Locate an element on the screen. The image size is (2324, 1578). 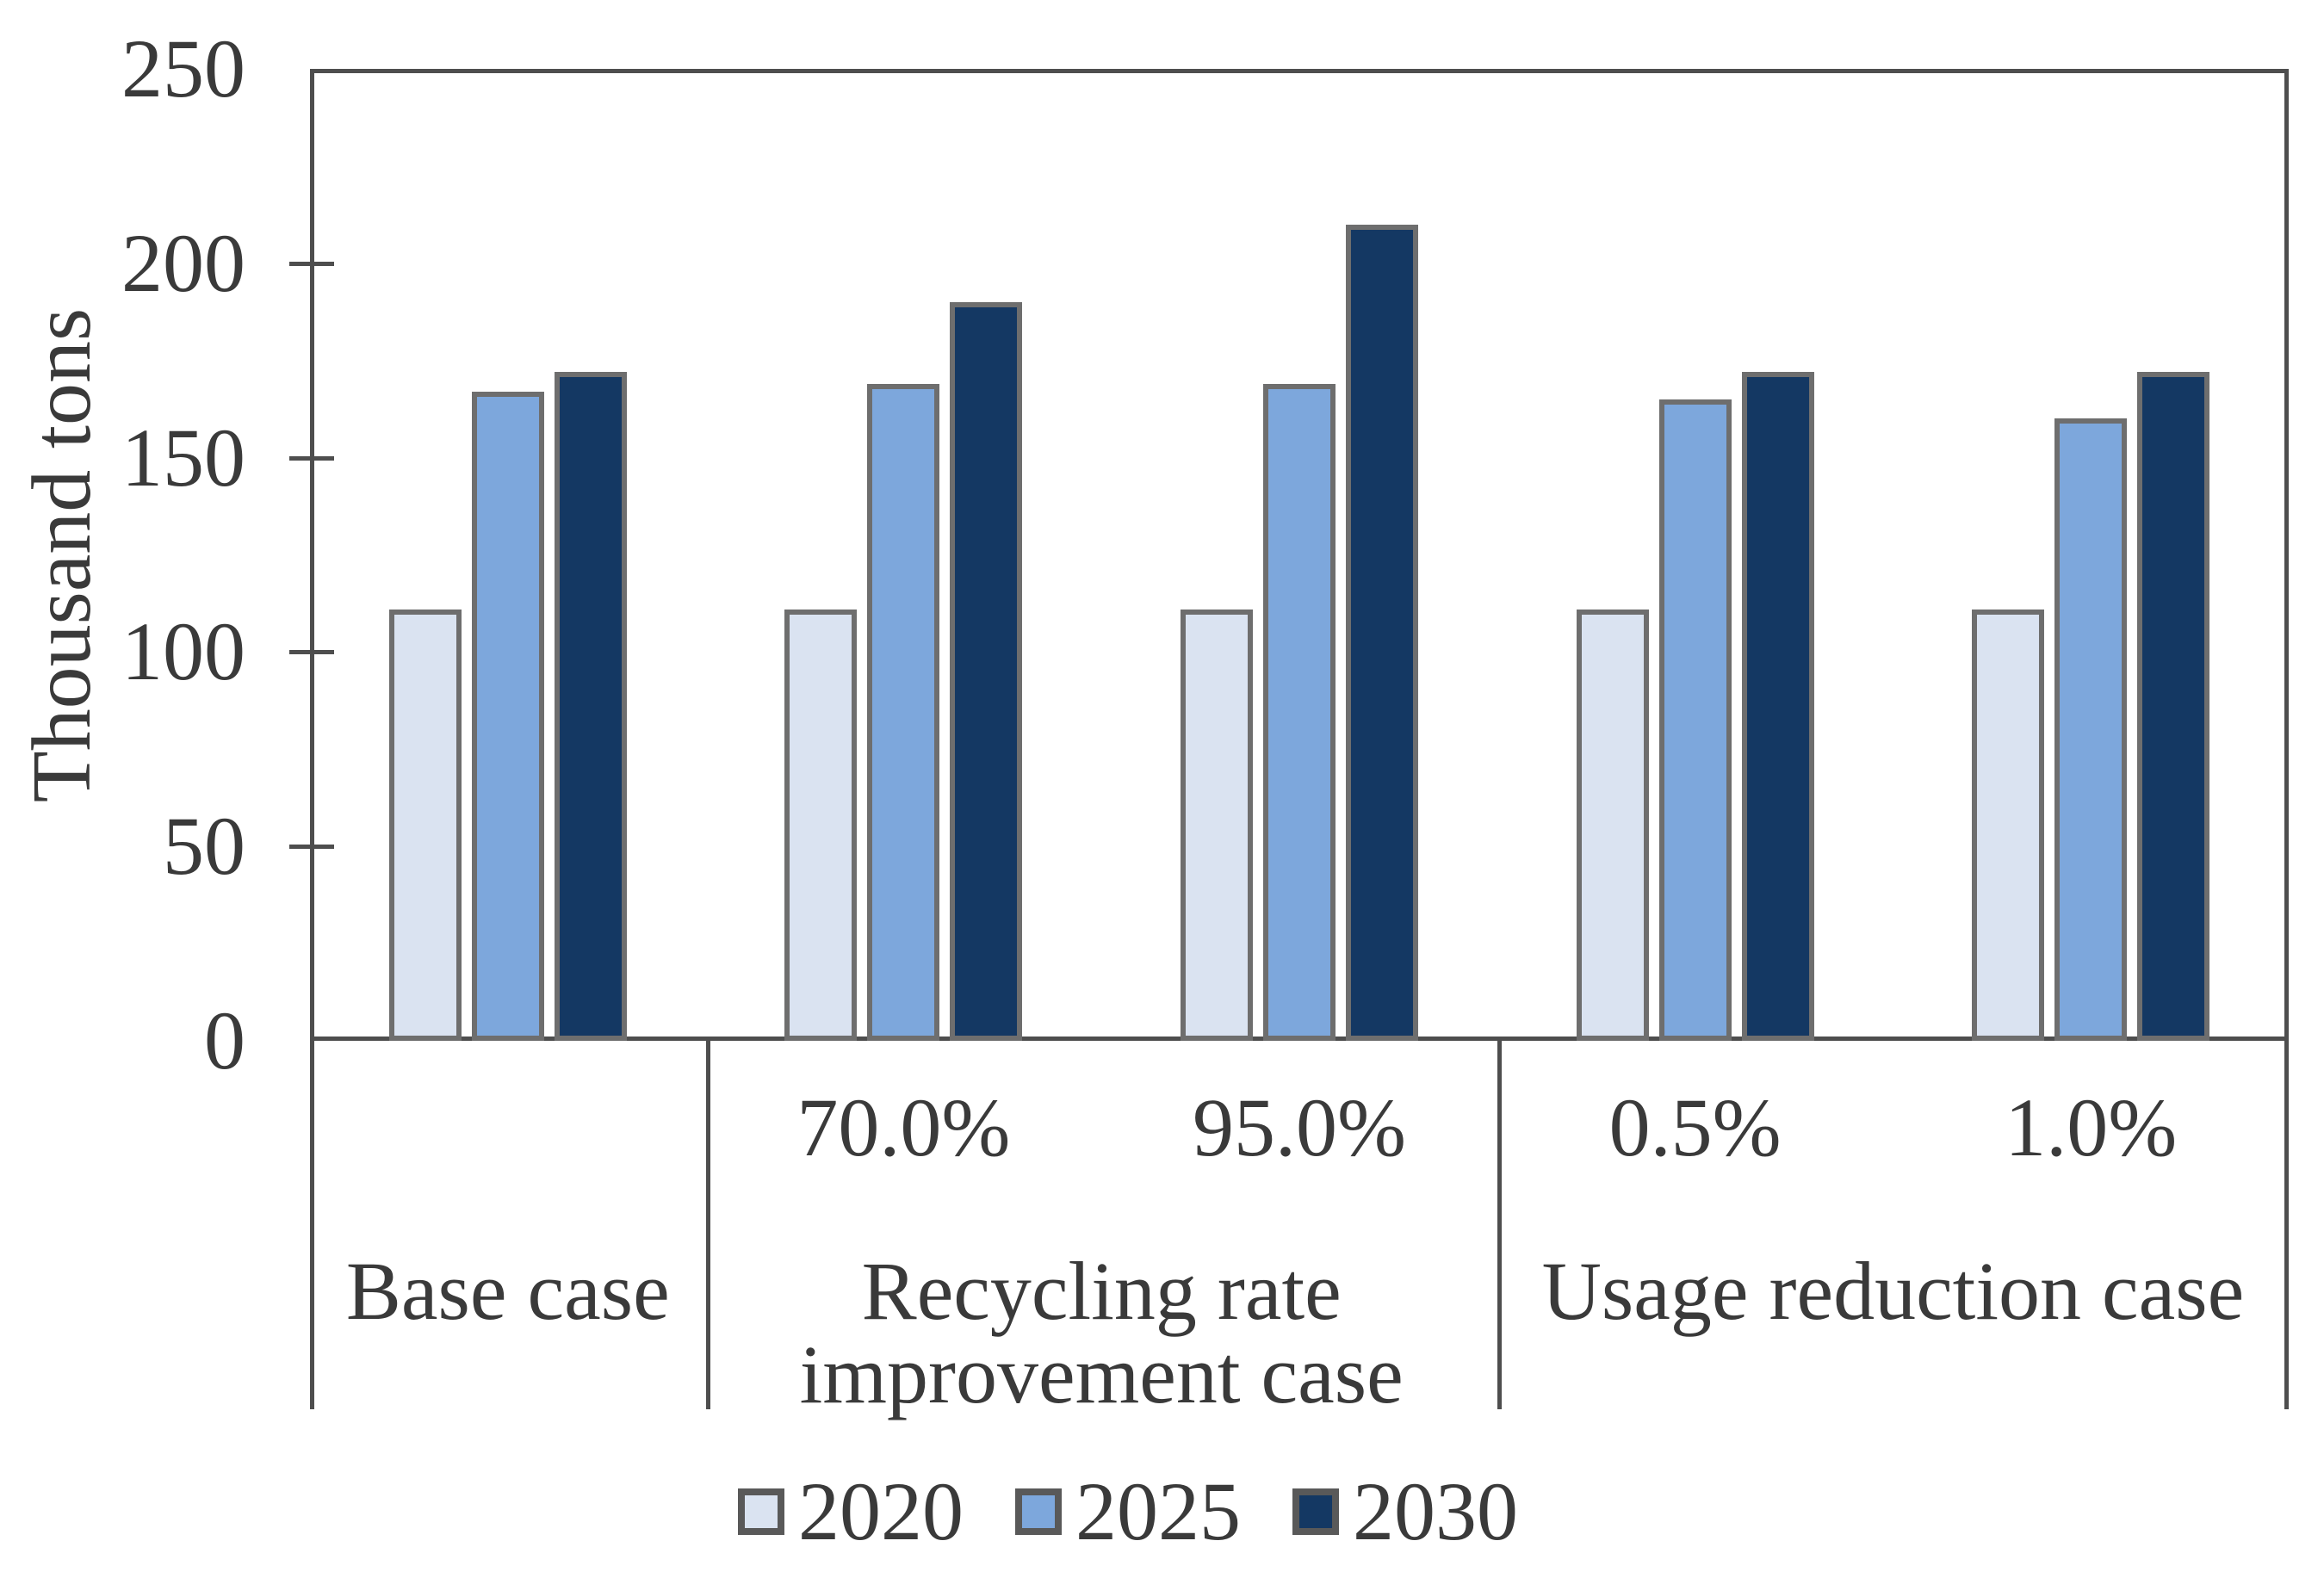
legend-item-2020: 2020 is located at coordinates (851, 1512).